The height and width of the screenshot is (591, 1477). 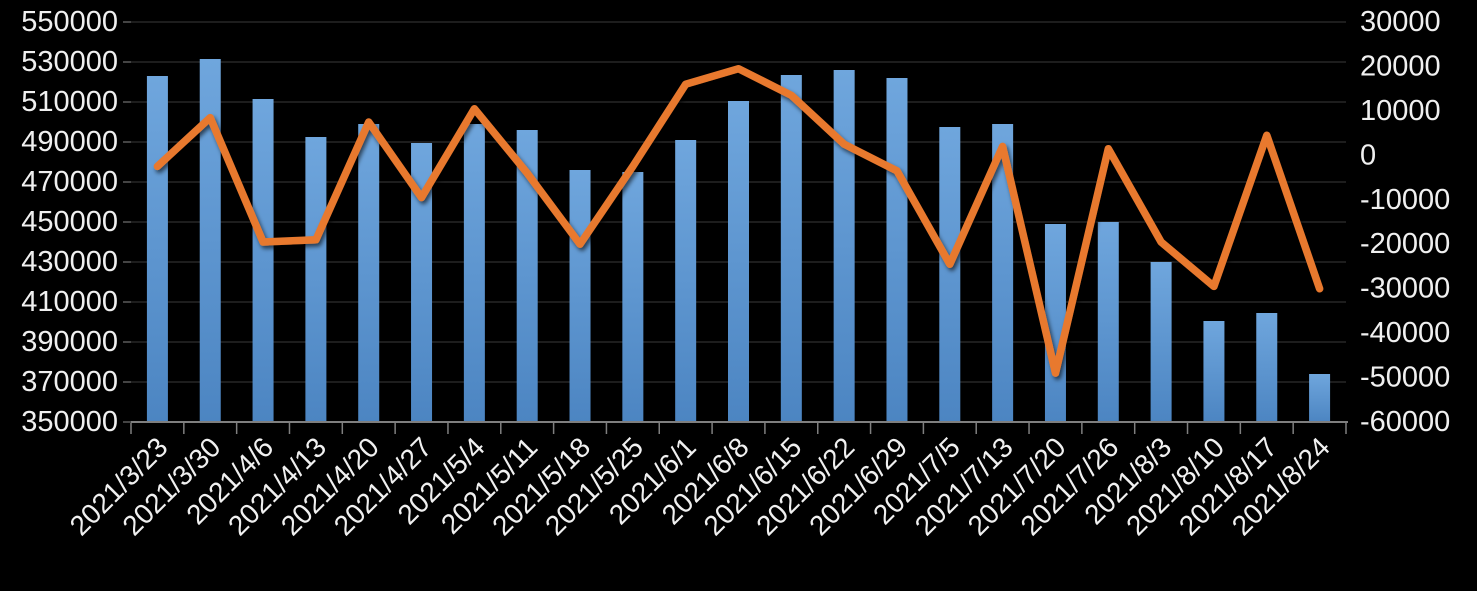 I want to click on right-axis-label: -10000, so click(x=1405, y=200).